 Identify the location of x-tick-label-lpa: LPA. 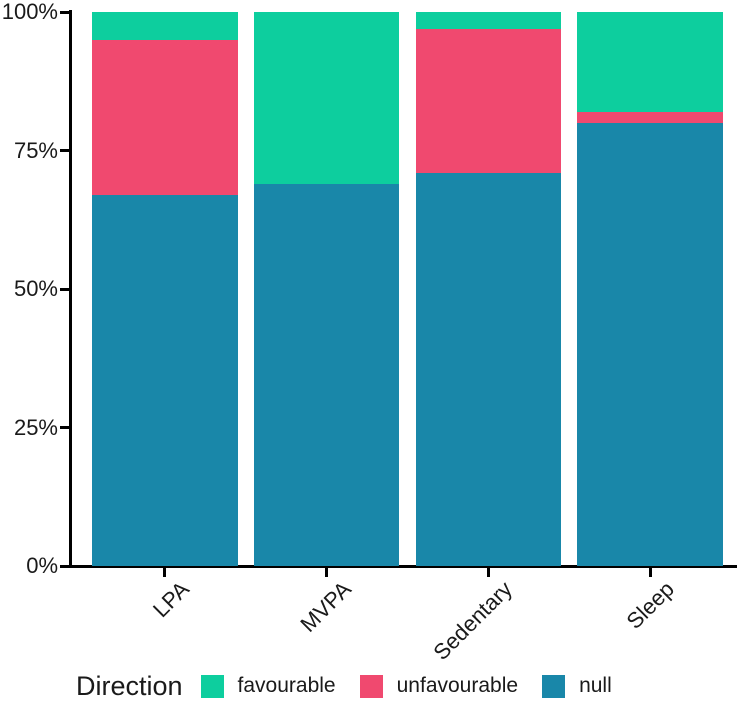
(170, 599).